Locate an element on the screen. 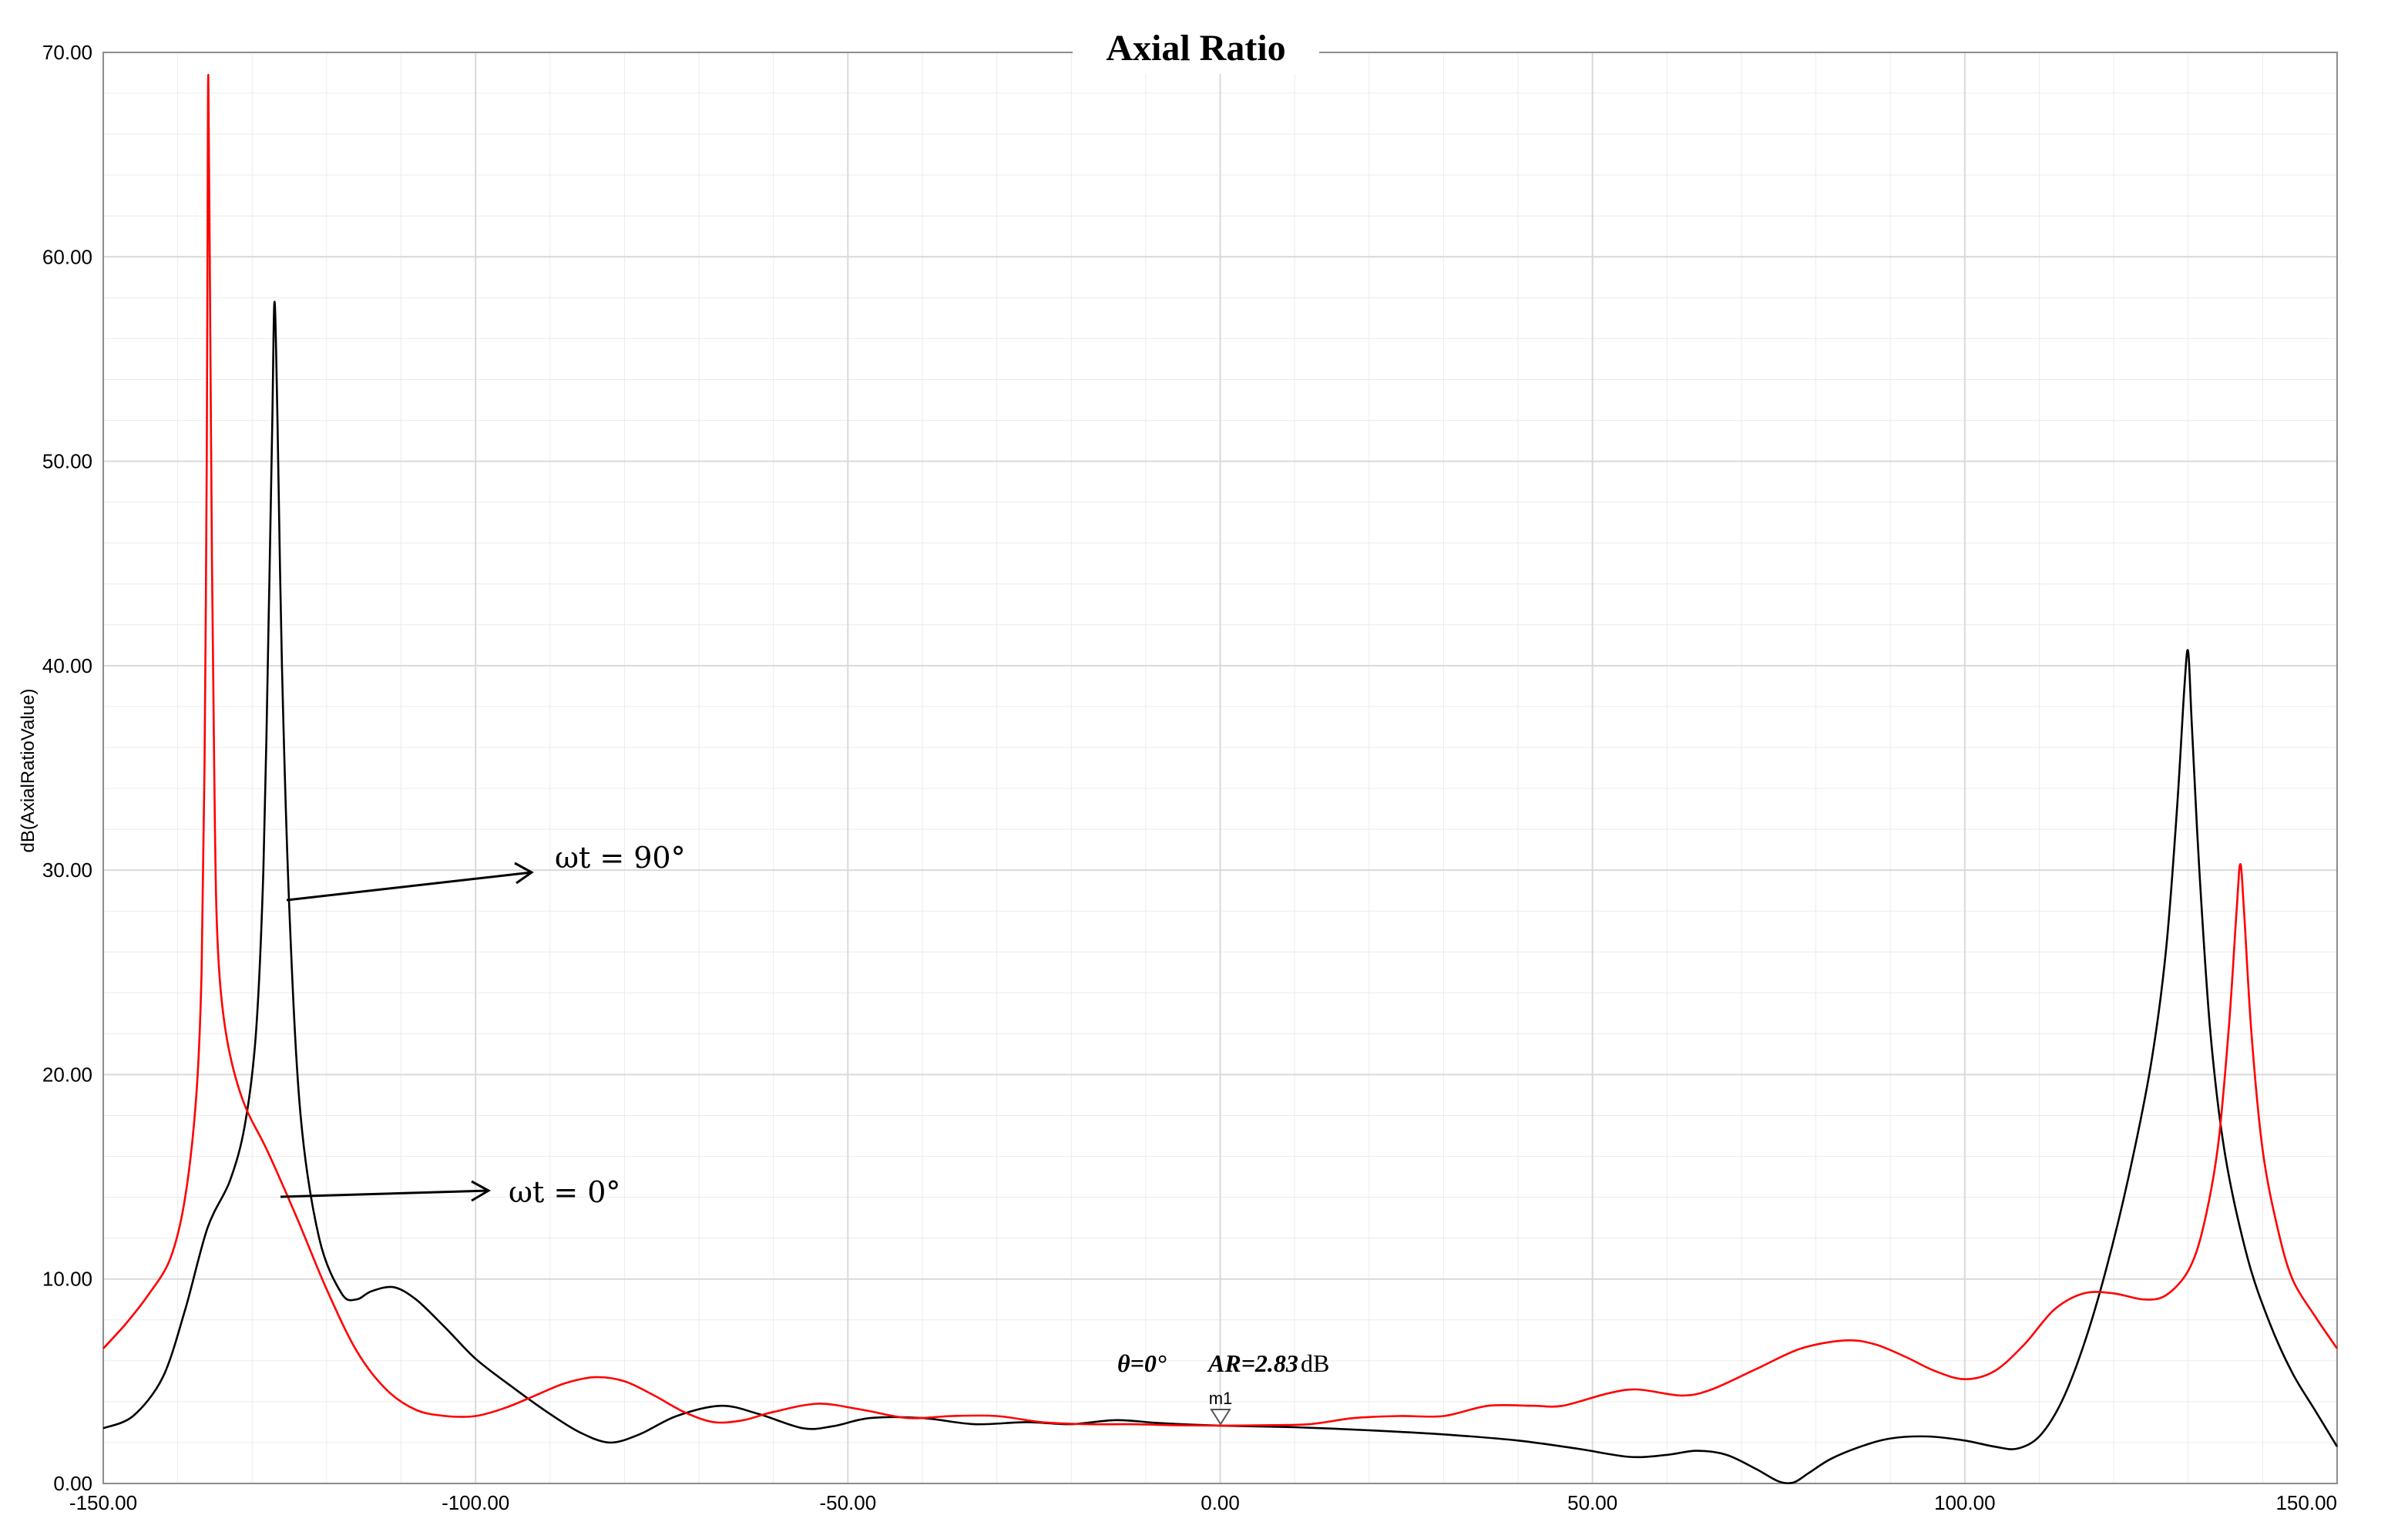 This screenshot has height=1522, width=2408. marker-m1: θ=0° AR=2.83 dB m1 is located at coordinates (1223, 1387).